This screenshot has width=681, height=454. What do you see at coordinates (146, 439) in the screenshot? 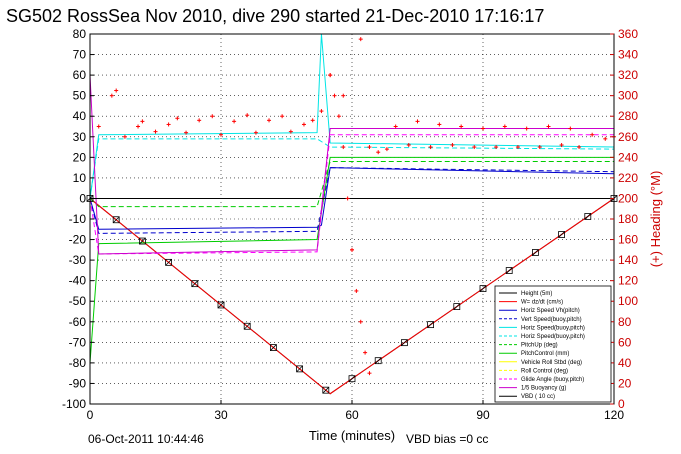
I see `timestamp: 06-Oct-2011 10:44:46` at bounding box center [146, 439].